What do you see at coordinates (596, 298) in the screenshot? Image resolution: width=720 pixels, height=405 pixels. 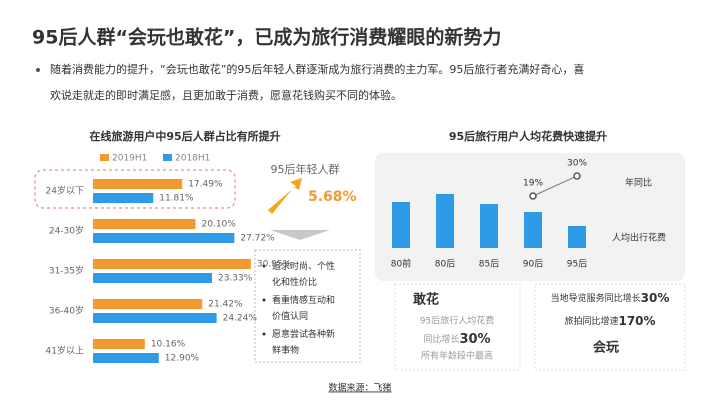 I see `box-text-part: 当地导览服务同比增长` at bounding box center [596, 298].